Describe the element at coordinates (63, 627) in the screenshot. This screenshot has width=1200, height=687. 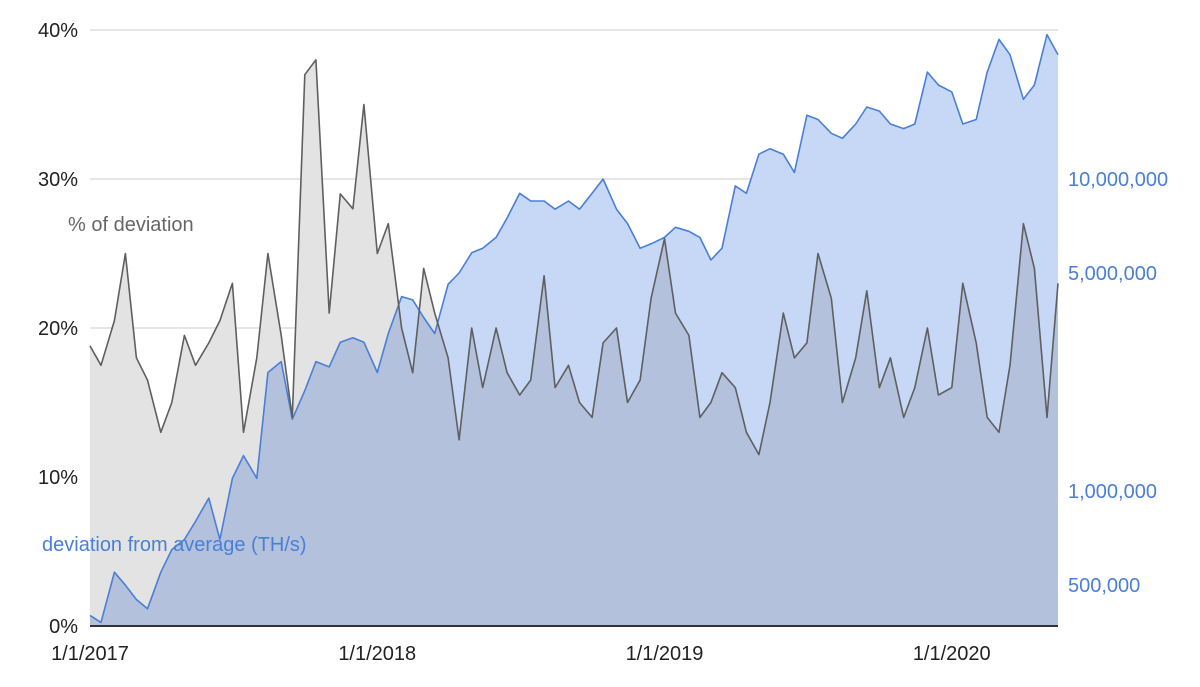
I see `left-axis-tick-label: 0%` at that location.